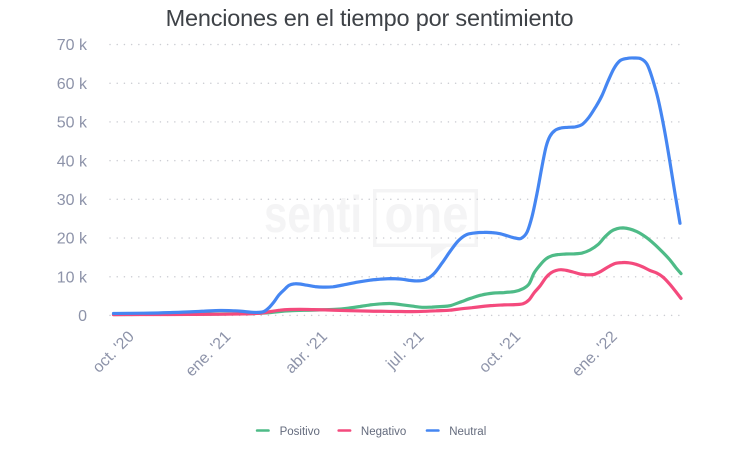 The width and height of the screenshot is (742, 450). I want to click on svg-text: 40 k, so click(72, 161).